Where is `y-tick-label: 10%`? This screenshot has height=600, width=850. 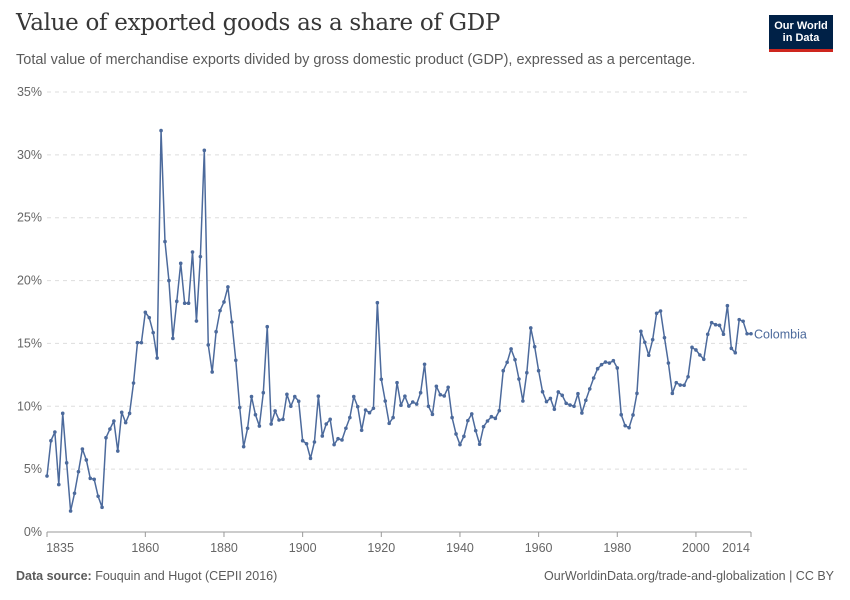
y-tick-label: 10% is located at coordinates (29, 406).